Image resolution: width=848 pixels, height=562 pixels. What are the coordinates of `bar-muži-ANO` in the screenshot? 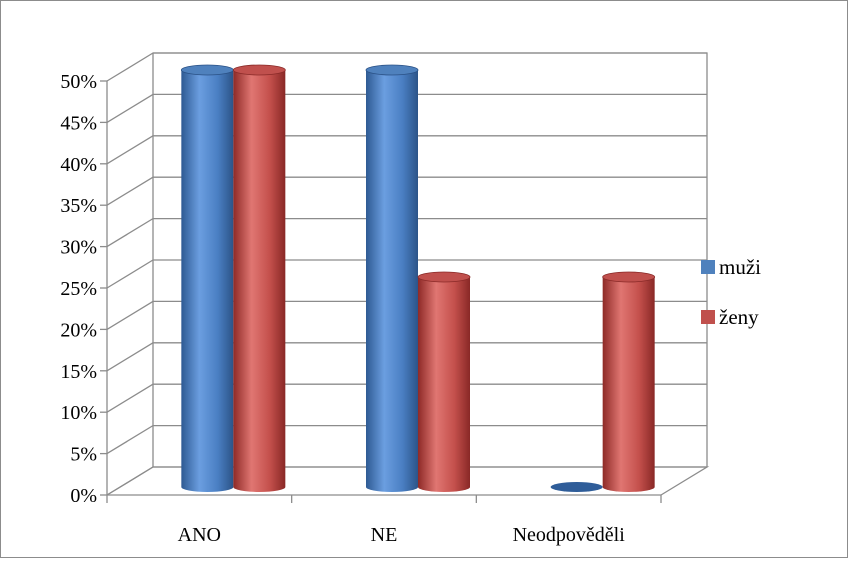 It's located at (207, 278).